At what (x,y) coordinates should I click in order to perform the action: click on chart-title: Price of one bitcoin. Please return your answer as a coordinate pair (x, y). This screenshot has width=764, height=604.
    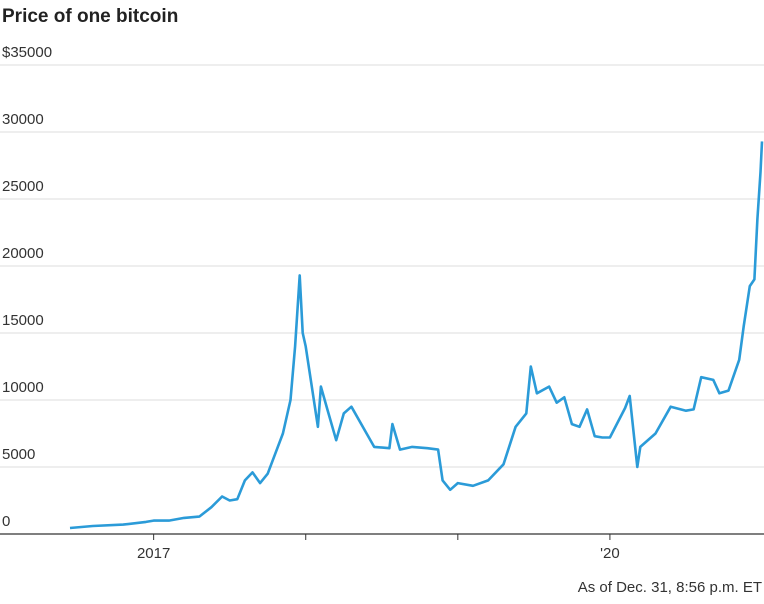
    Looking at the image, I should click on (90, 16).